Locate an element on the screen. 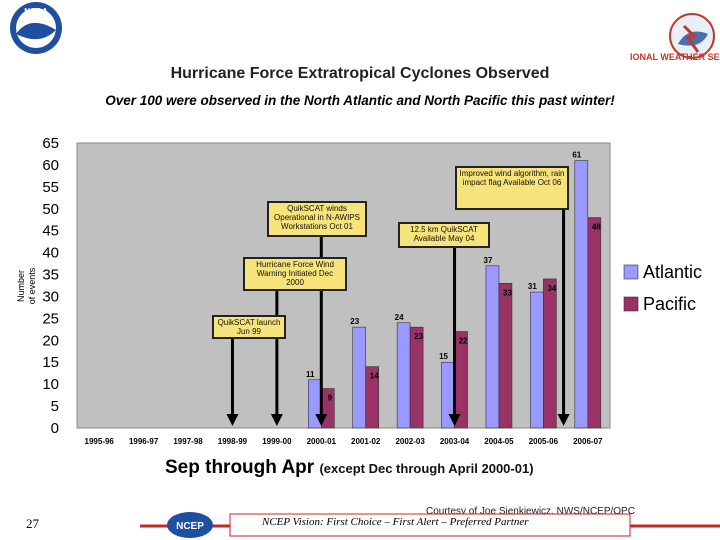  noaa-logo-text: NOAA is located at coordinates (36, 11).